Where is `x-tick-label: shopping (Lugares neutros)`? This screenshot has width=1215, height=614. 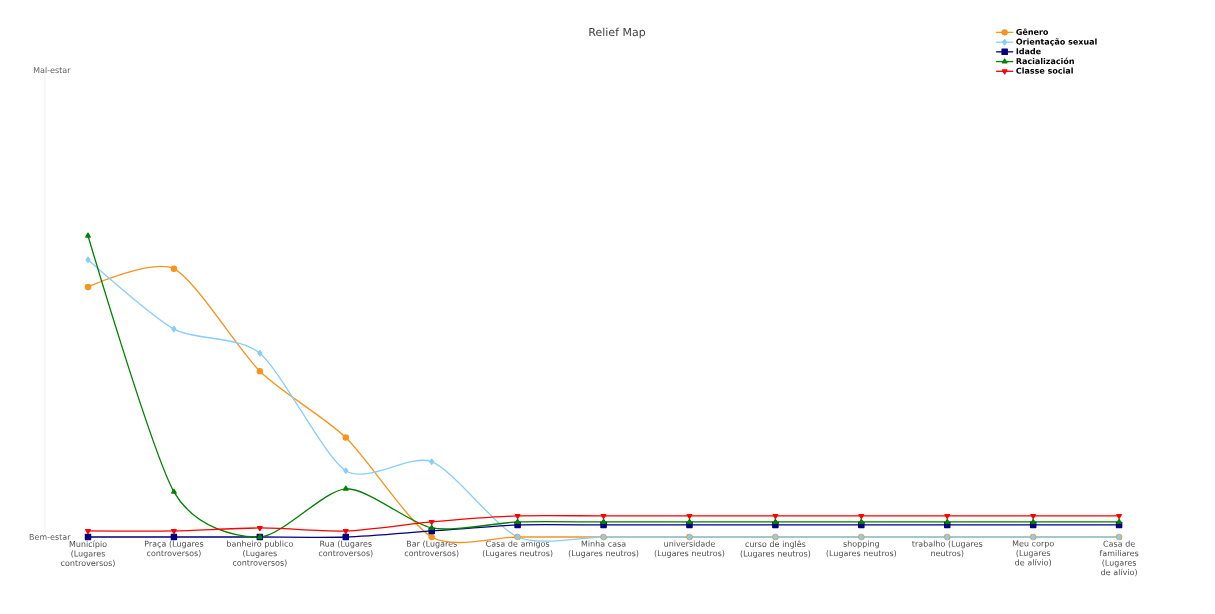 x-tick-label: shopping (Lugares neutros) is located at coordinates (861, 549).